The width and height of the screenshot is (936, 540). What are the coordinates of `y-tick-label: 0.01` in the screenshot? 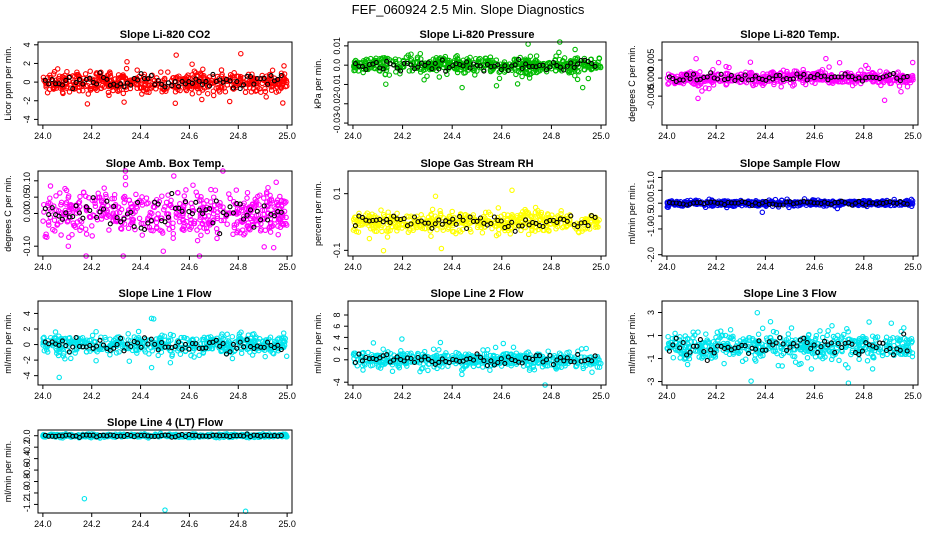 It's located at (337, 46).